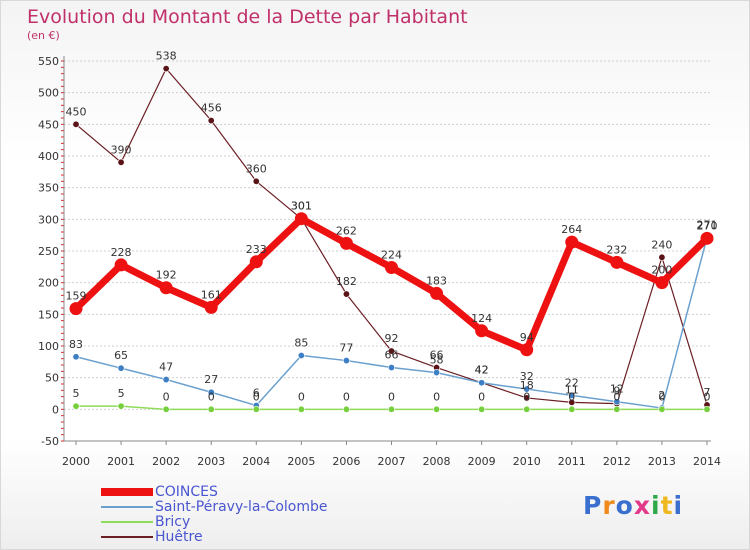 The width and height of the screenshot is (750, 550). I want to click on data-label: 65, so click(121, 355).